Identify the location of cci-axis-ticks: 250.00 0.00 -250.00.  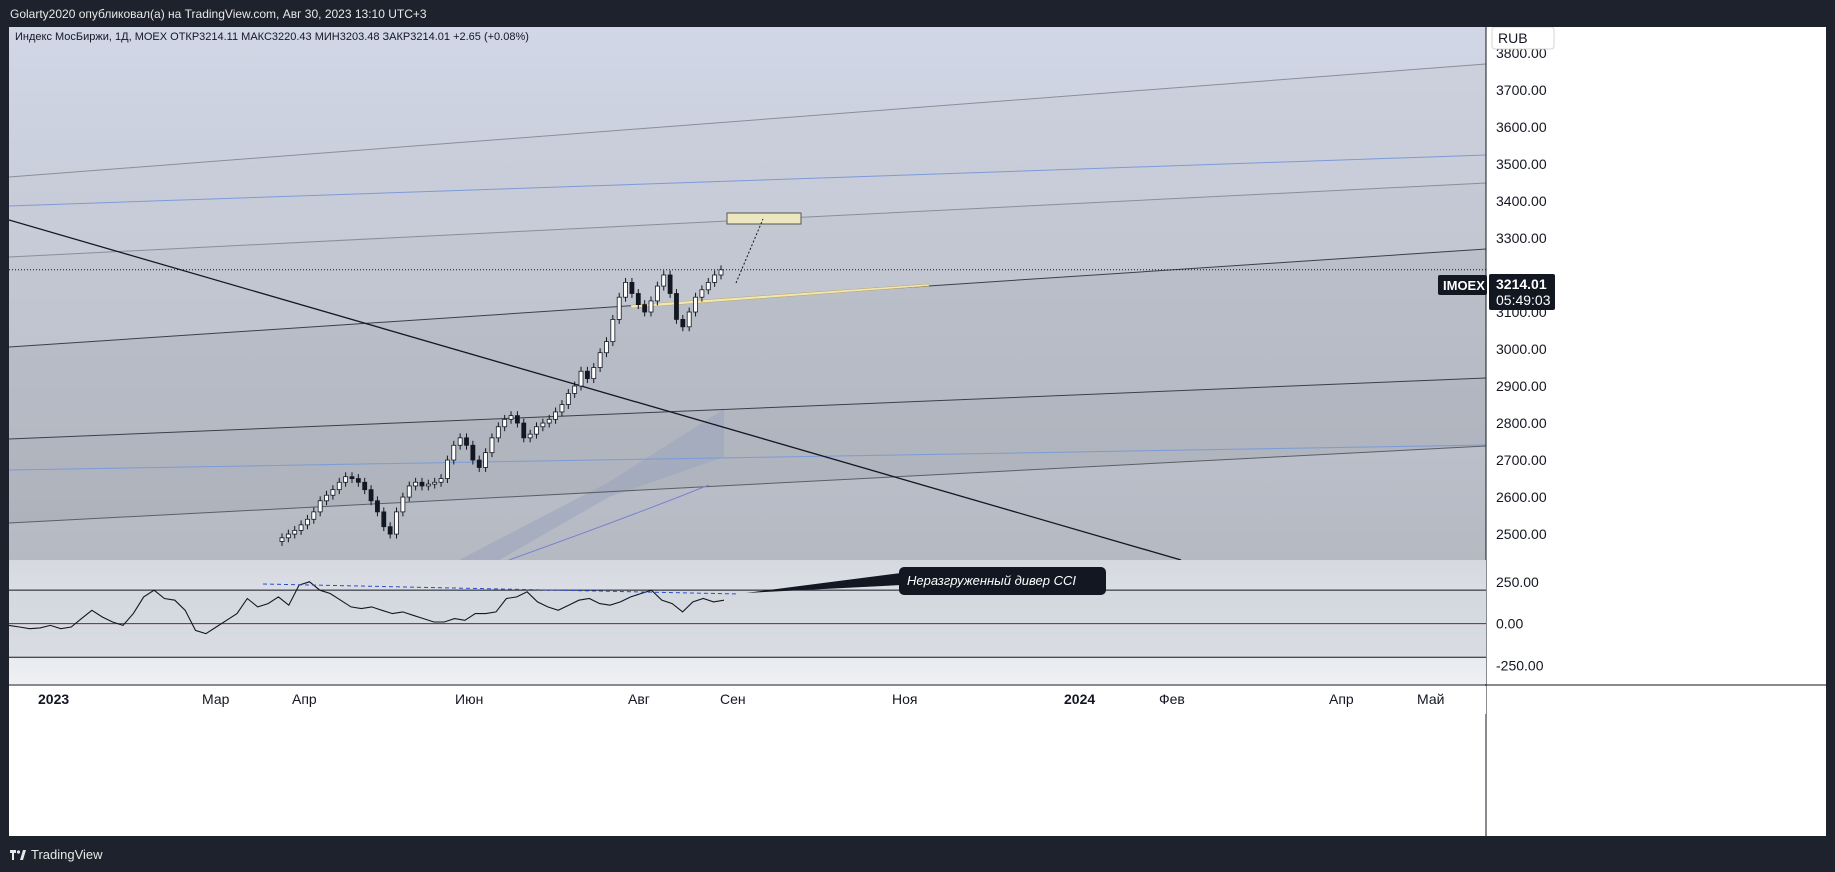
(1520, 624).